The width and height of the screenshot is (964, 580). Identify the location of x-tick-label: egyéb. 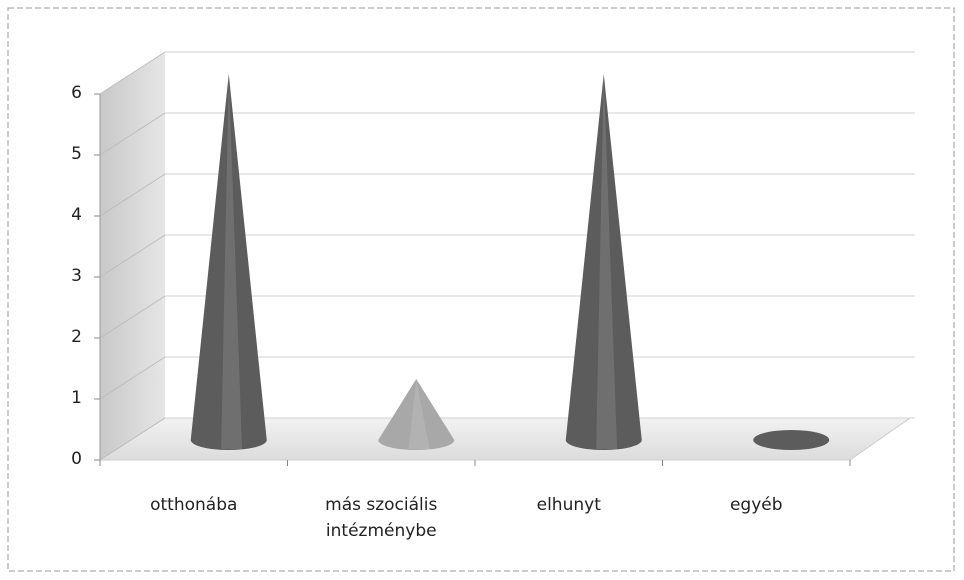
(756, 505).